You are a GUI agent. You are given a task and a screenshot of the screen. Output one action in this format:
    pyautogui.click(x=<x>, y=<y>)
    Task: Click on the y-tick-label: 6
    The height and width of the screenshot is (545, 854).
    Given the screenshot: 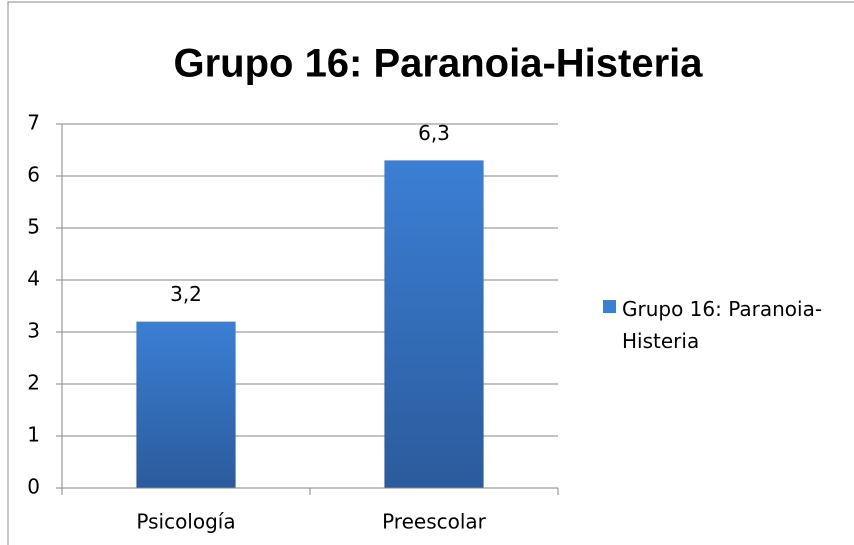 What is the action you would take?
    pyautogui.click(x=33, y=175)
    